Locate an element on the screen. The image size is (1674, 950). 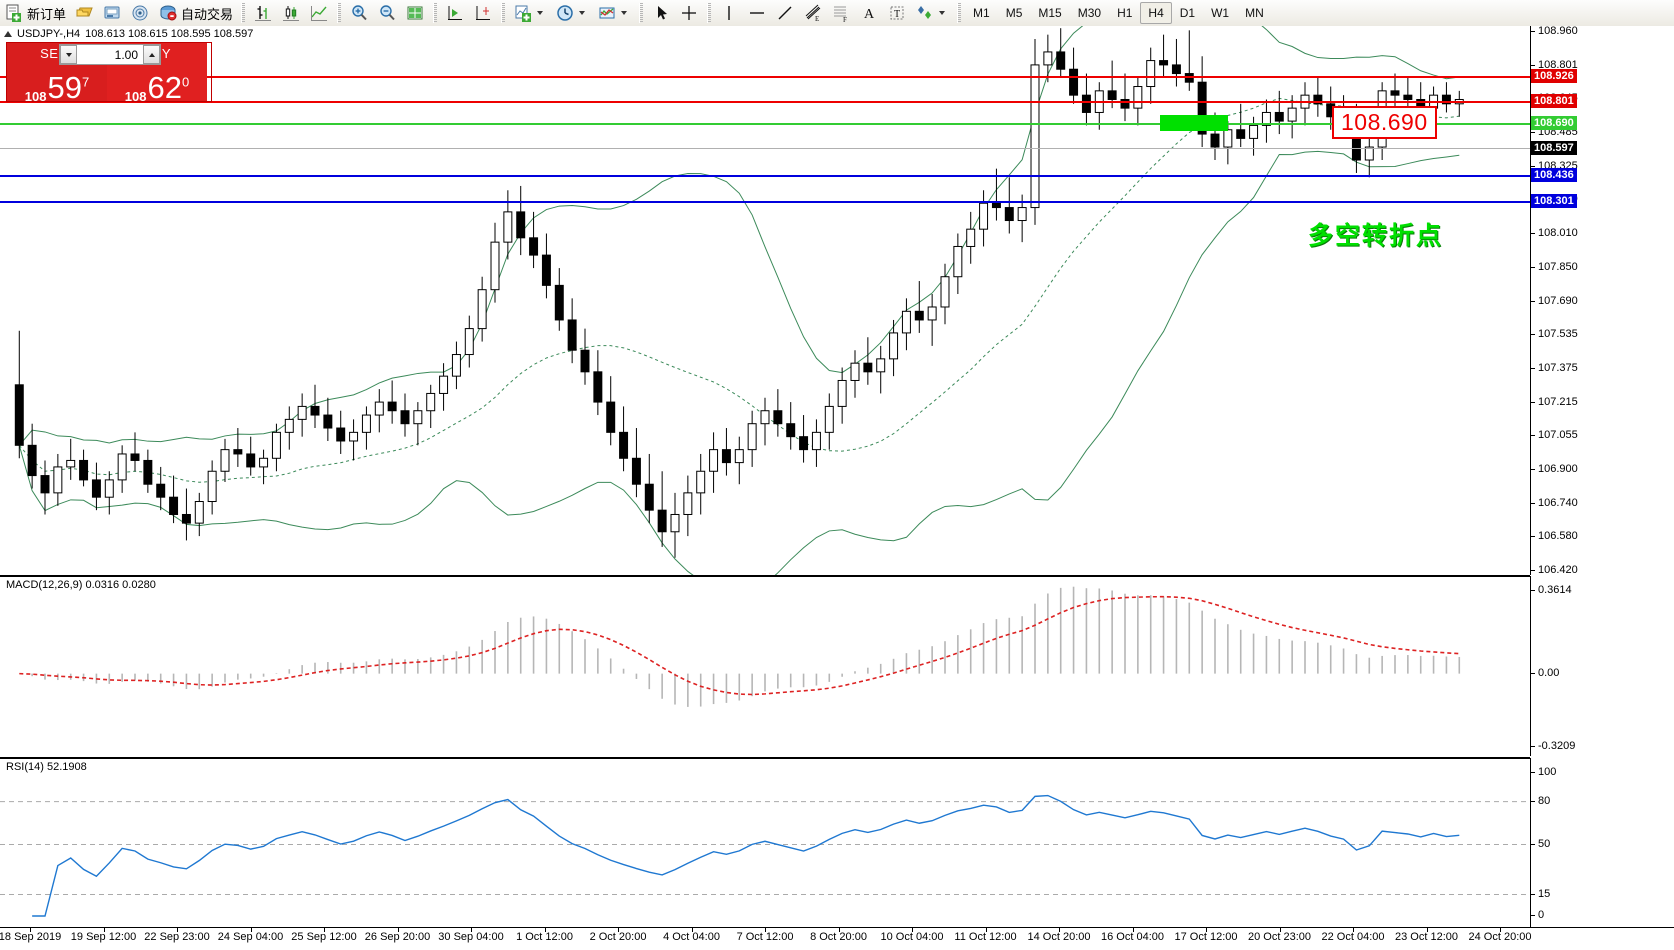
text-label-button: T is located at coordinates (897, 13).